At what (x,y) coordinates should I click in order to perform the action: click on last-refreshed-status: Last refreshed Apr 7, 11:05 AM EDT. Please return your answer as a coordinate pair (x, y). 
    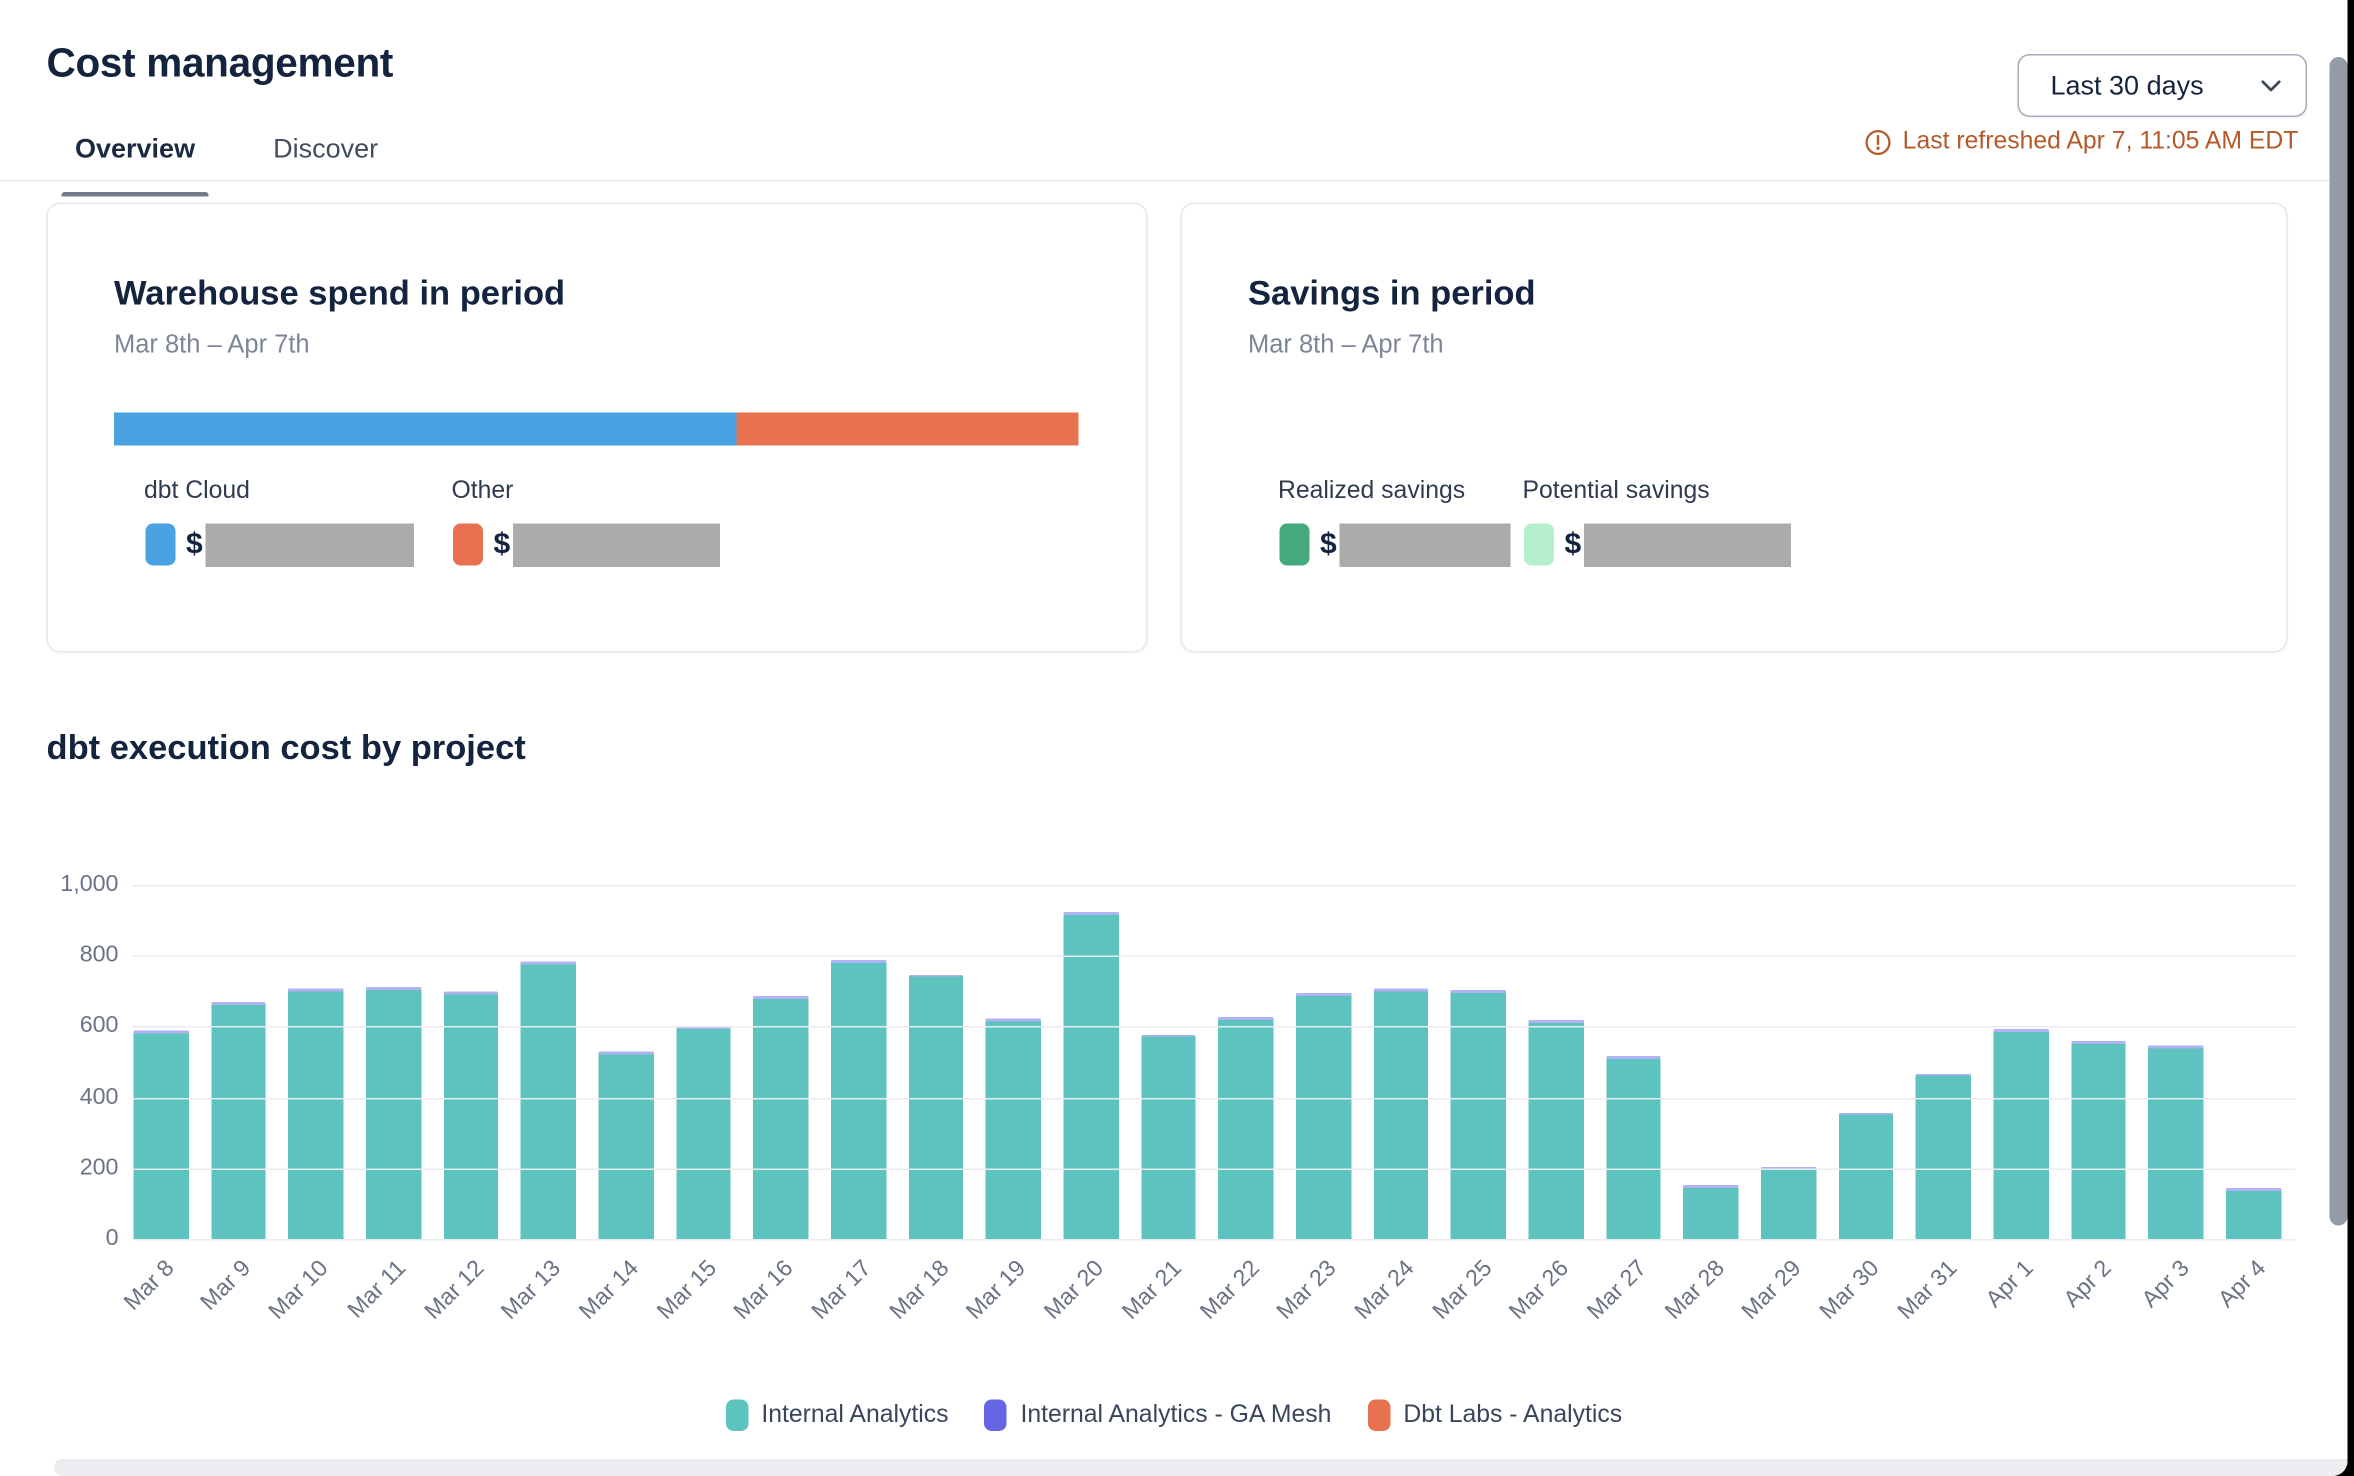
    Looking at the image, I should click on (2081, 142).